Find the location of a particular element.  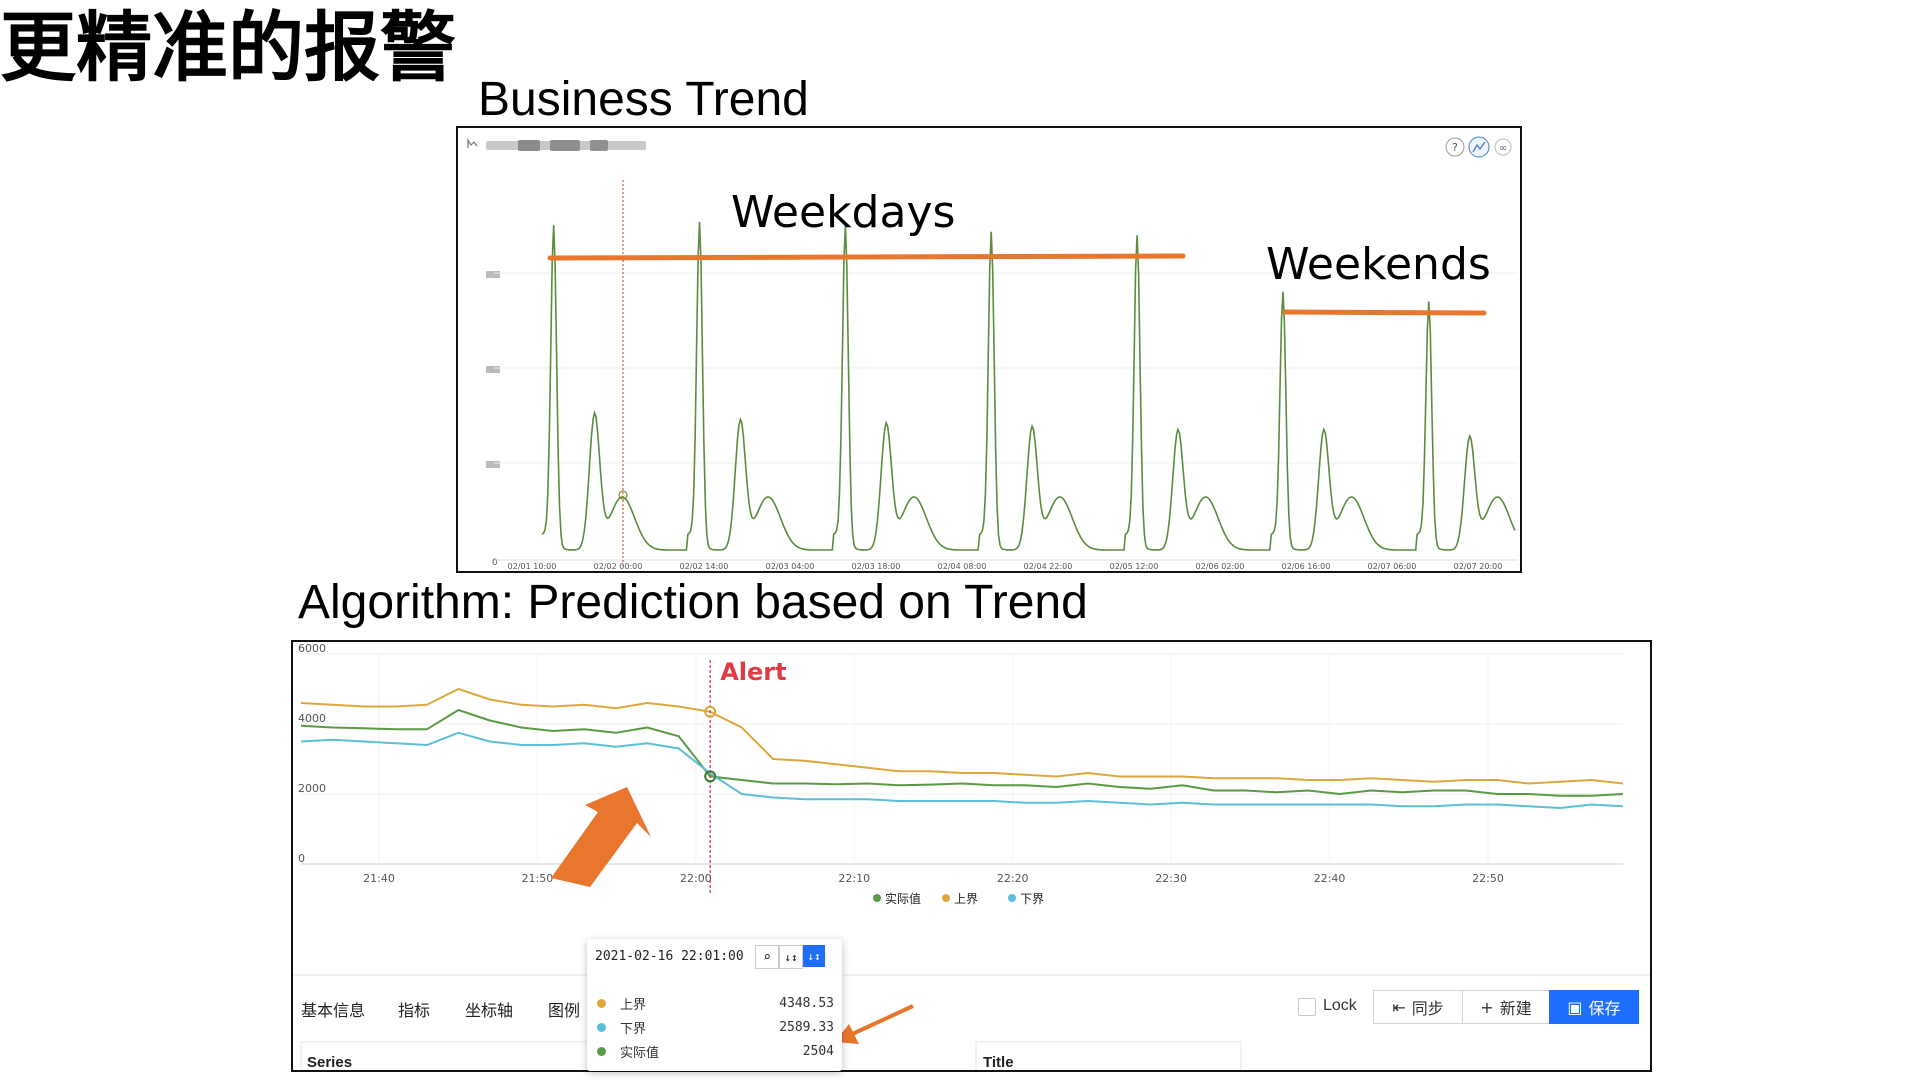

sort-asc-icon: ↓↕ is located at coordinates (791, 957).